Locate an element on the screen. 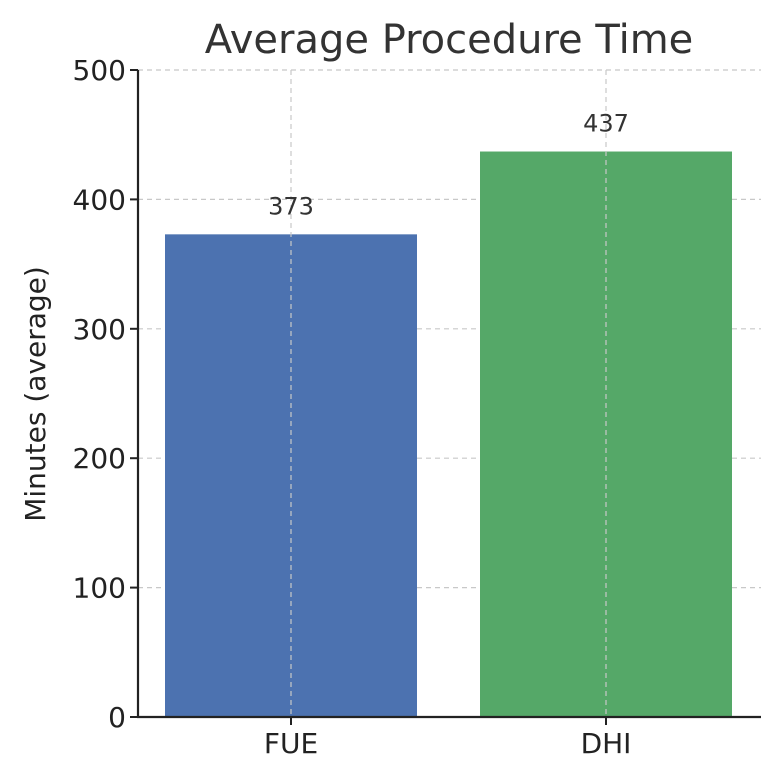 The height and width of the screenshot is (780, 780). y-tick-label: 100 is located at coordinates (99, 588).